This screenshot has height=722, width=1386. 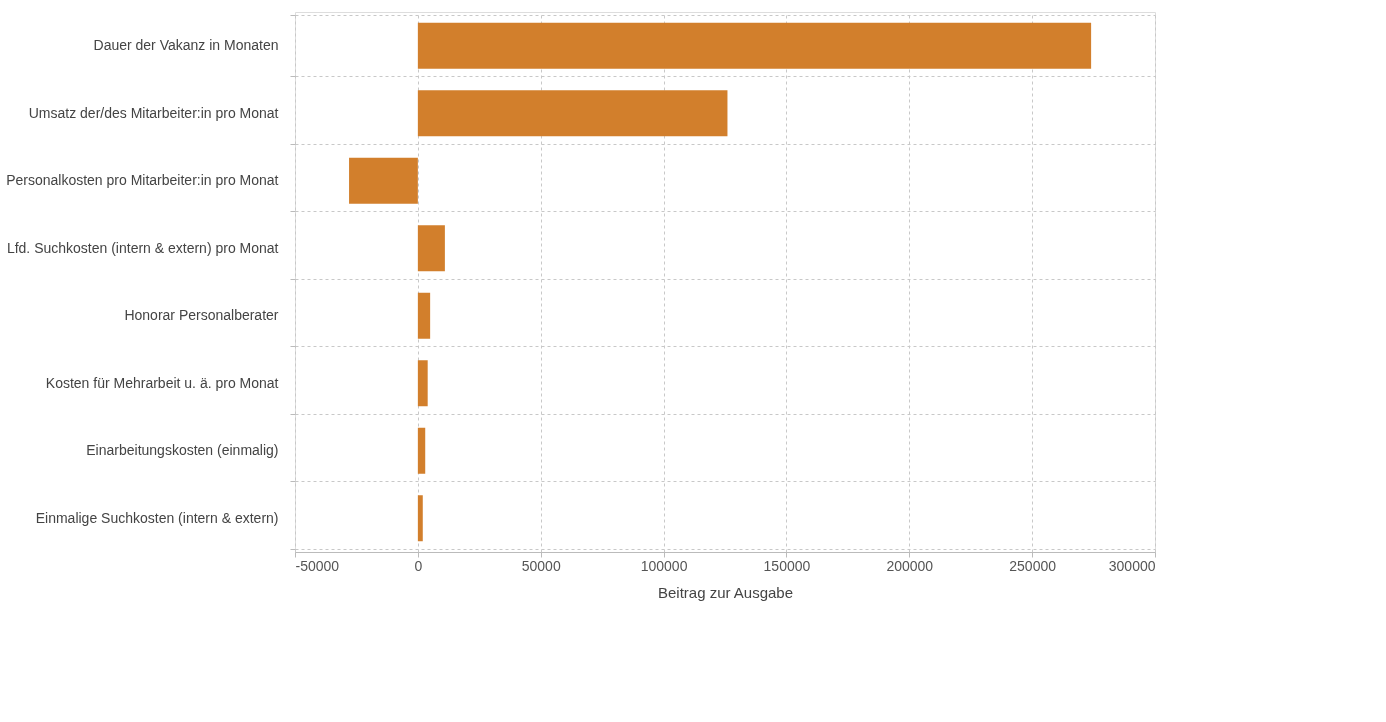 I want to click on y-tick-label: Honorar Personalberater, so click(x=201, y=315).